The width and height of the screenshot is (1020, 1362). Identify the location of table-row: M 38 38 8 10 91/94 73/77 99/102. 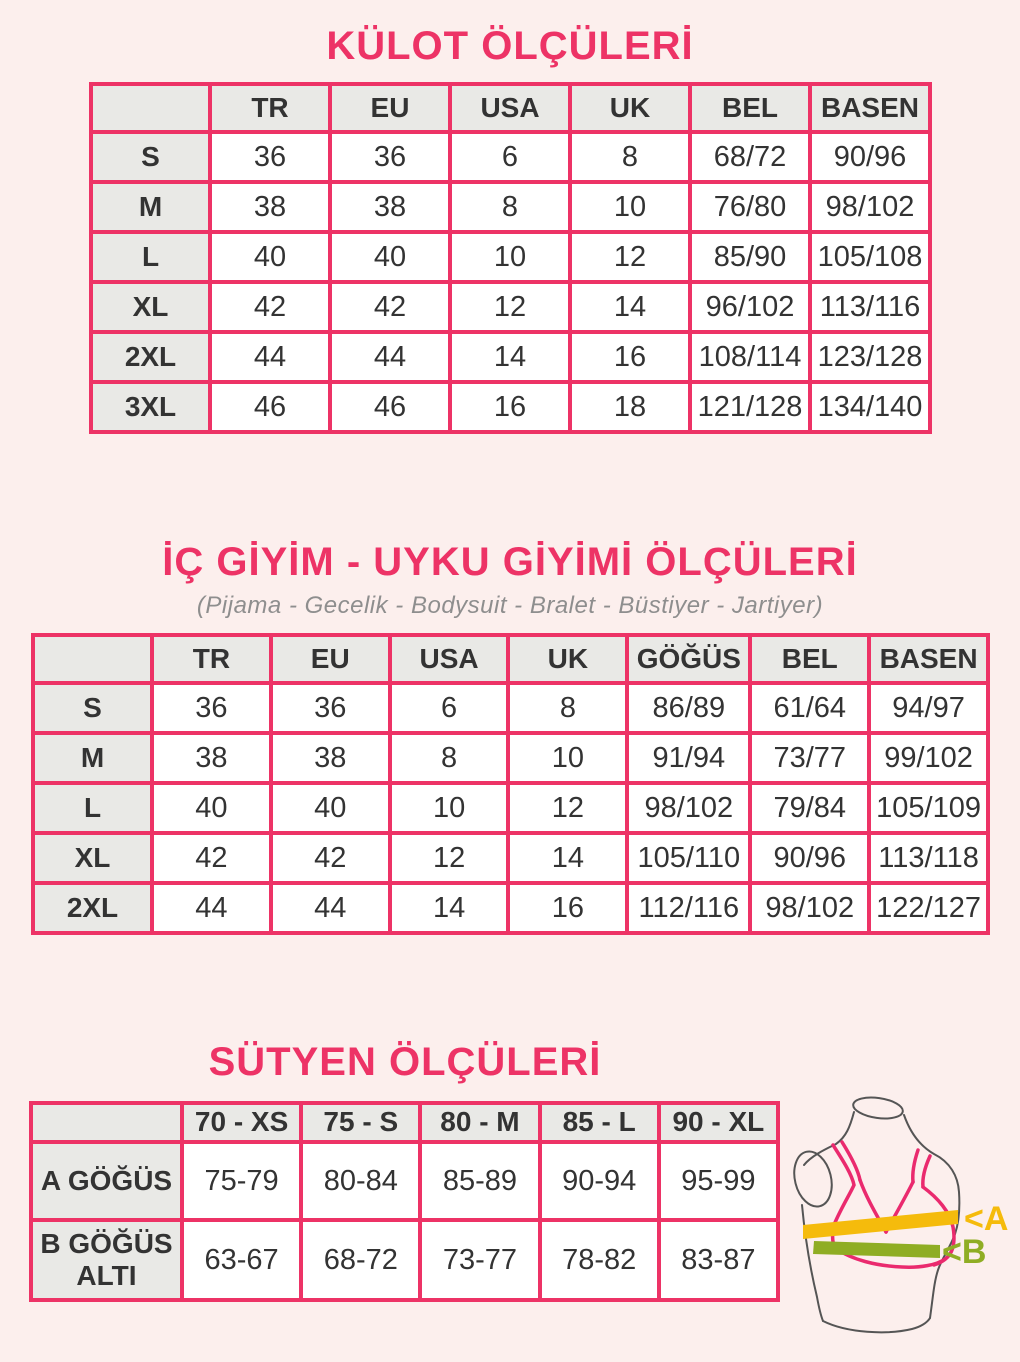
(510, 758).